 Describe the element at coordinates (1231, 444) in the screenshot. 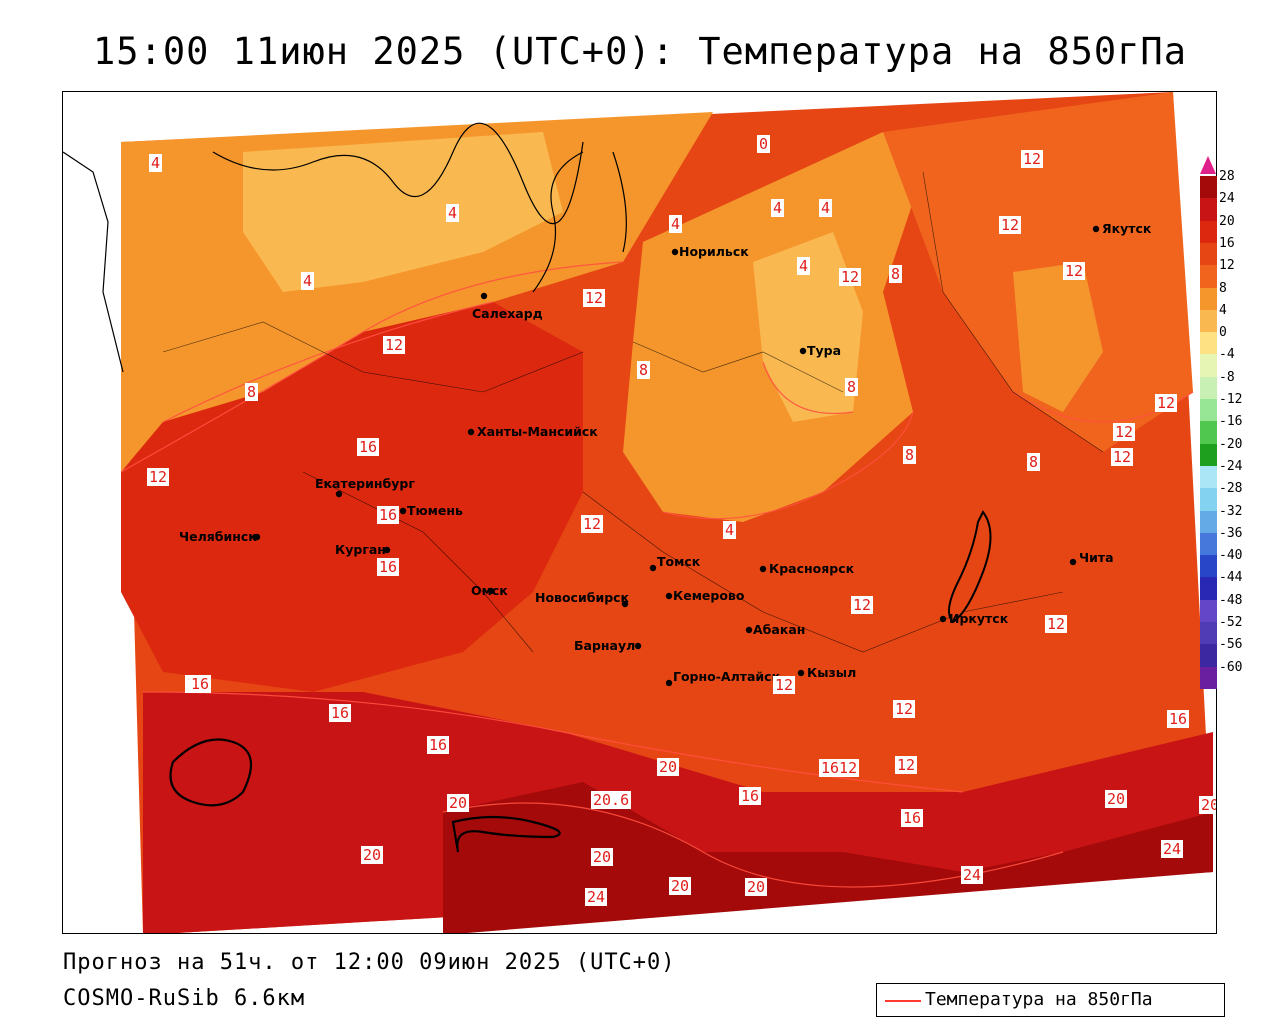

I see `colorbar-tick-label: -20` at that location.